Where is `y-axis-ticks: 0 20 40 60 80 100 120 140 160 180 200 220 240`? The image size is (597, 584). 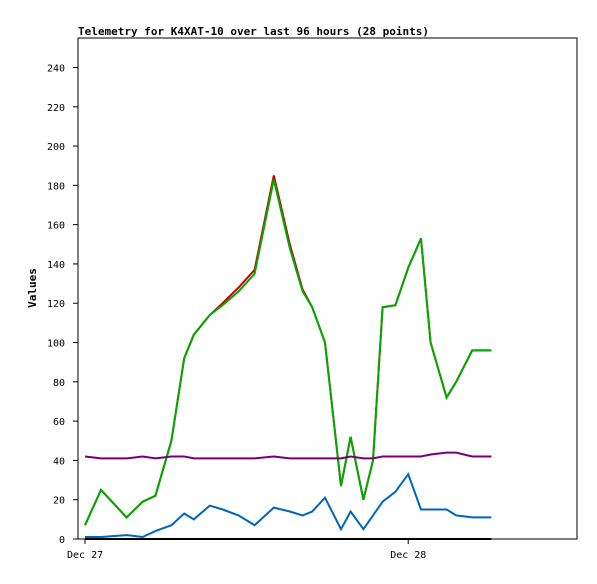
y-axis-ticks: 0 20 40 60 80 100 120 140 160 180 200 220 240 is located at coordinates (62, 304).